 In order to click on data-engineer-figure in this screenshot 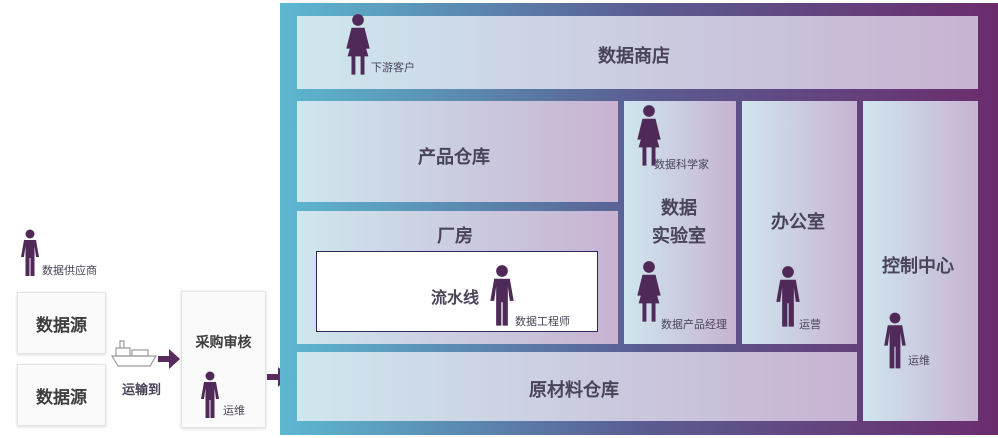, I will do `click(502, 297)`.